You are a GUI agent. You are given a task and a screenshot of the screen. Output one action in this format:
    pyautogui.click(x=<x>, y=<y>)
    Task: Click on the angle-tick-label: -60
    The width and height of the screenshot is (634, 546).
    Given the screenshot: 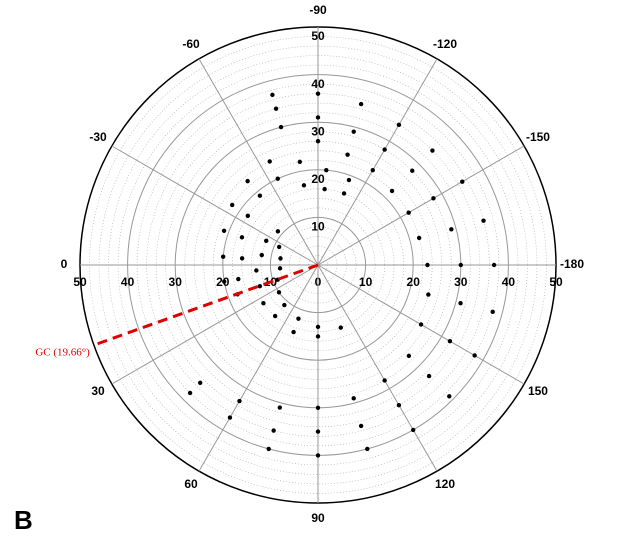 What is the action you would take?
    pyautogui.click(x=191, y=44)
    